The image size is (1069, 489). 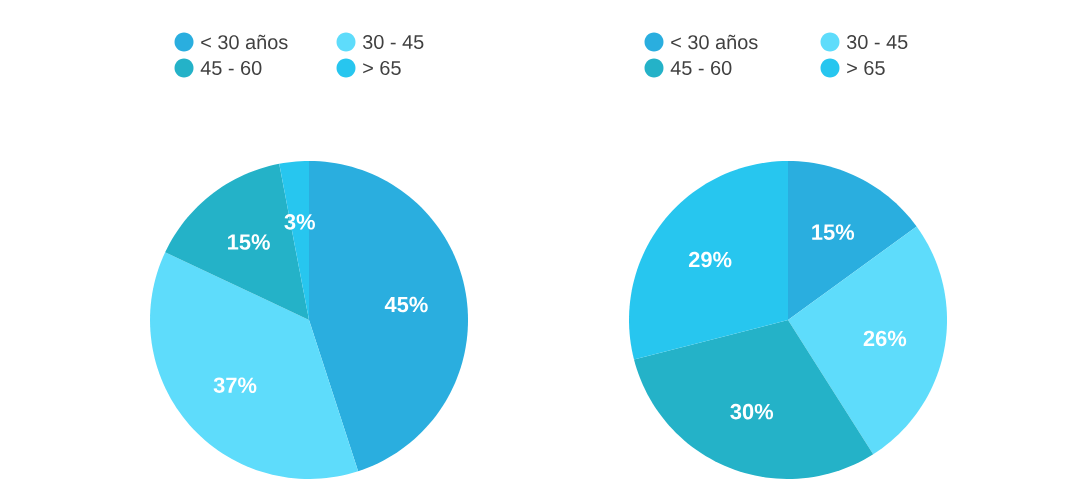 What do you see at coordinates (752, 411) in the screenshot?
I see `data-label: 30%` at bounding box center [752, 411].